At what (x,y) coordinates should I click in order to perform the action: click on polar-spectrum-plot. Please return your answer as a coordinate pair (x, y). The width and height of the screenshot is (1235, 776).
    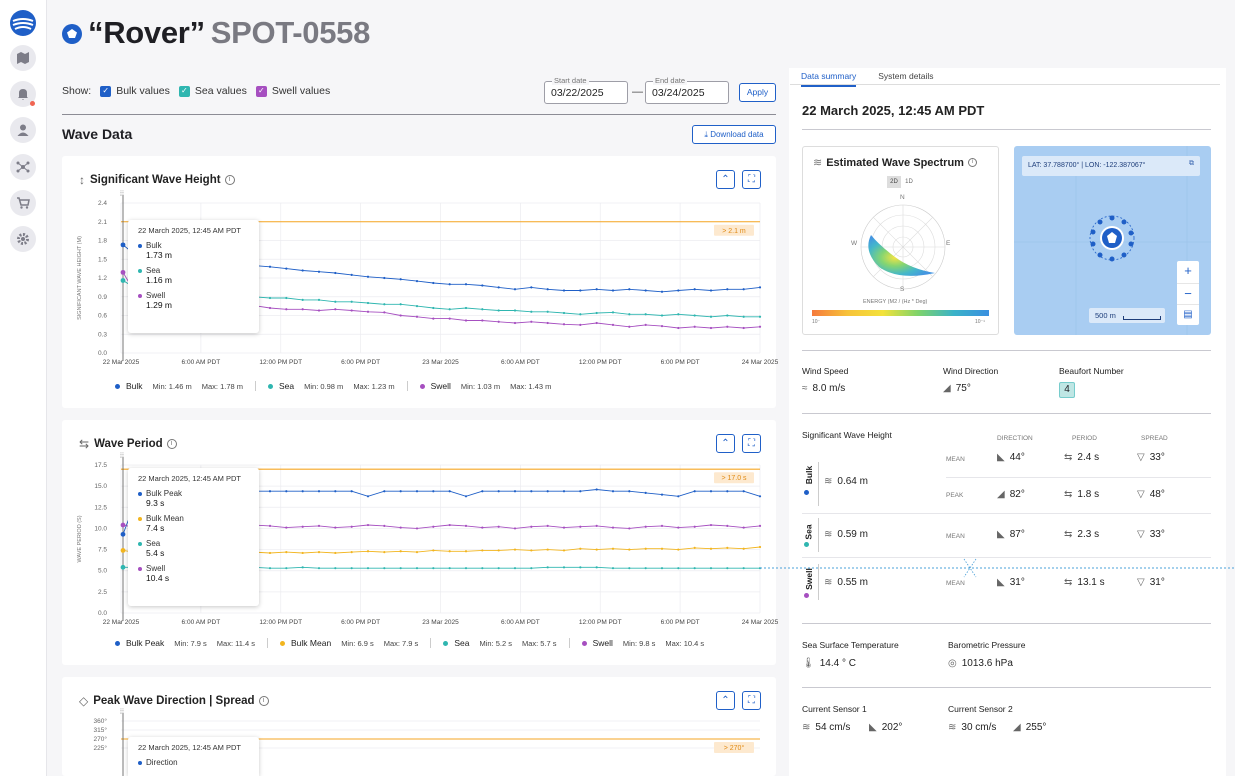
    Looking at the image, I should click on (903, 247).